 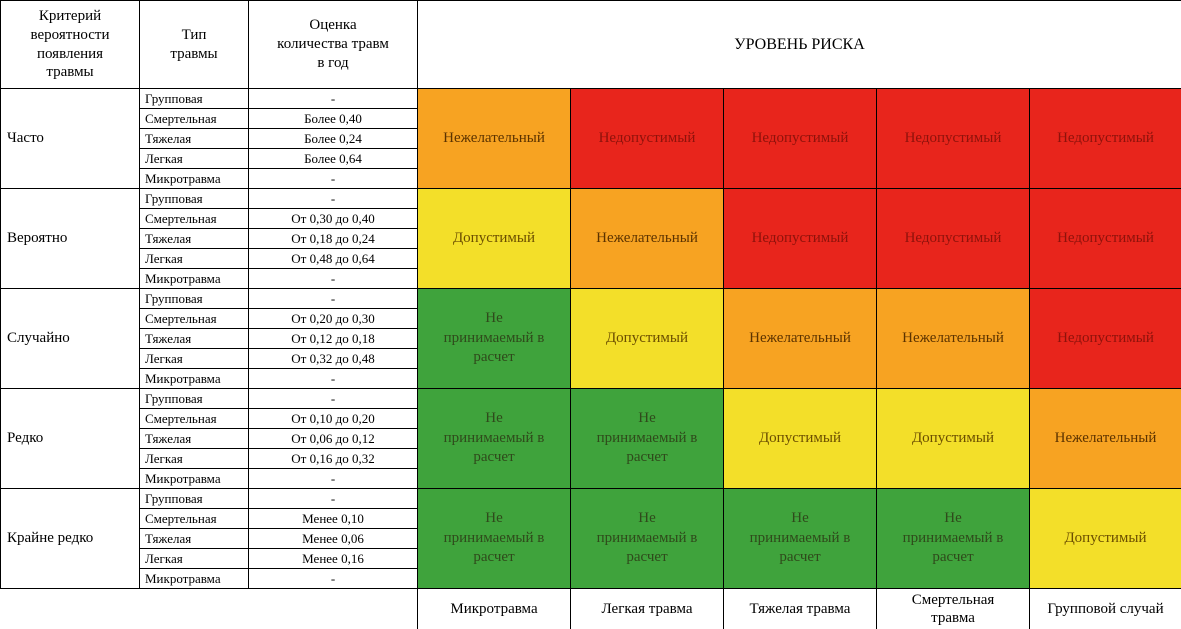 What do you see at coordinates (647, 438) in the screenshot?
I see `risk-cell-4-2: Не принимаемый в расчет` at bounding box center [647, 438].